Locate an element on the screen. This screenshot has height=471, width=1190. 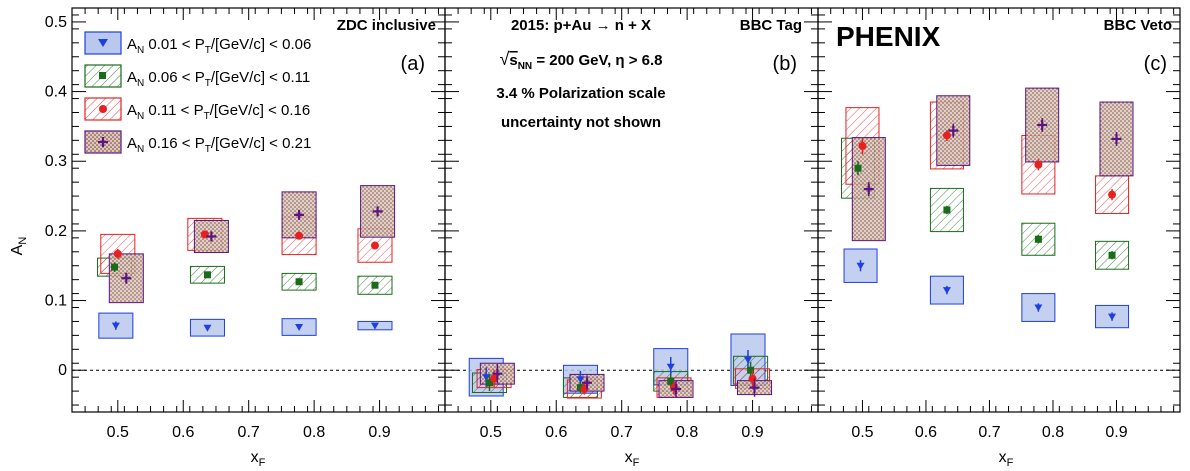
y-axis-title-sub: N is located at coordinates (23, 241).